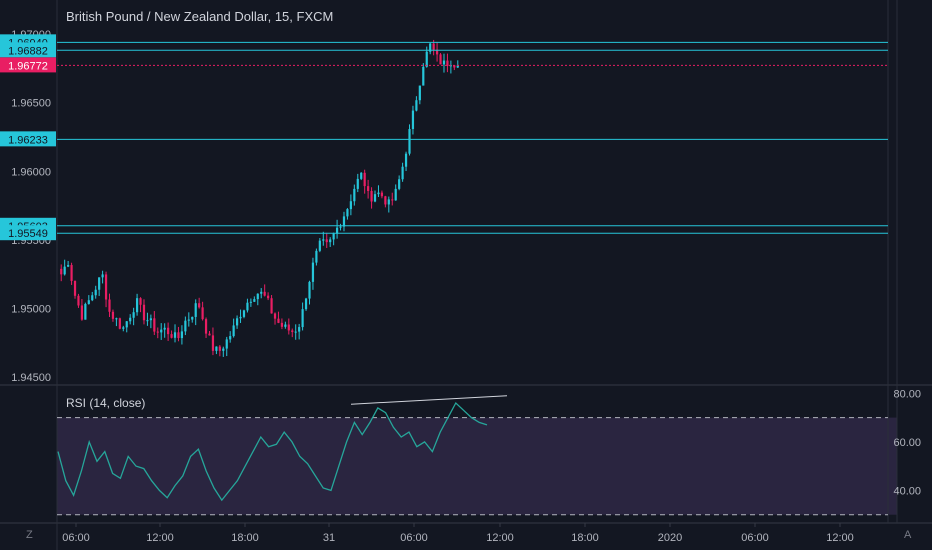 This screenshot has width=932, height=550. I want to click on level-label: 1.95549, so click(28, 234).